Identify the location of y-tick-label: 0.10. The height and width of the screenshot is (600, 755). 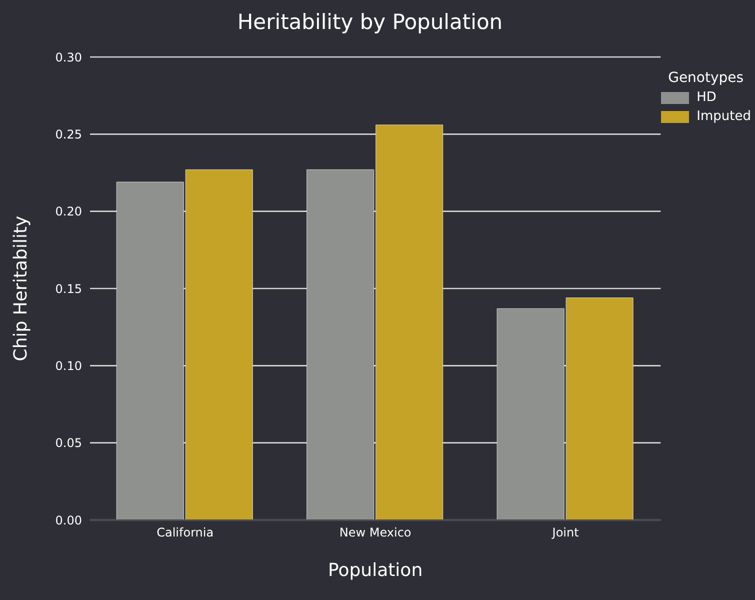
(68, 365).